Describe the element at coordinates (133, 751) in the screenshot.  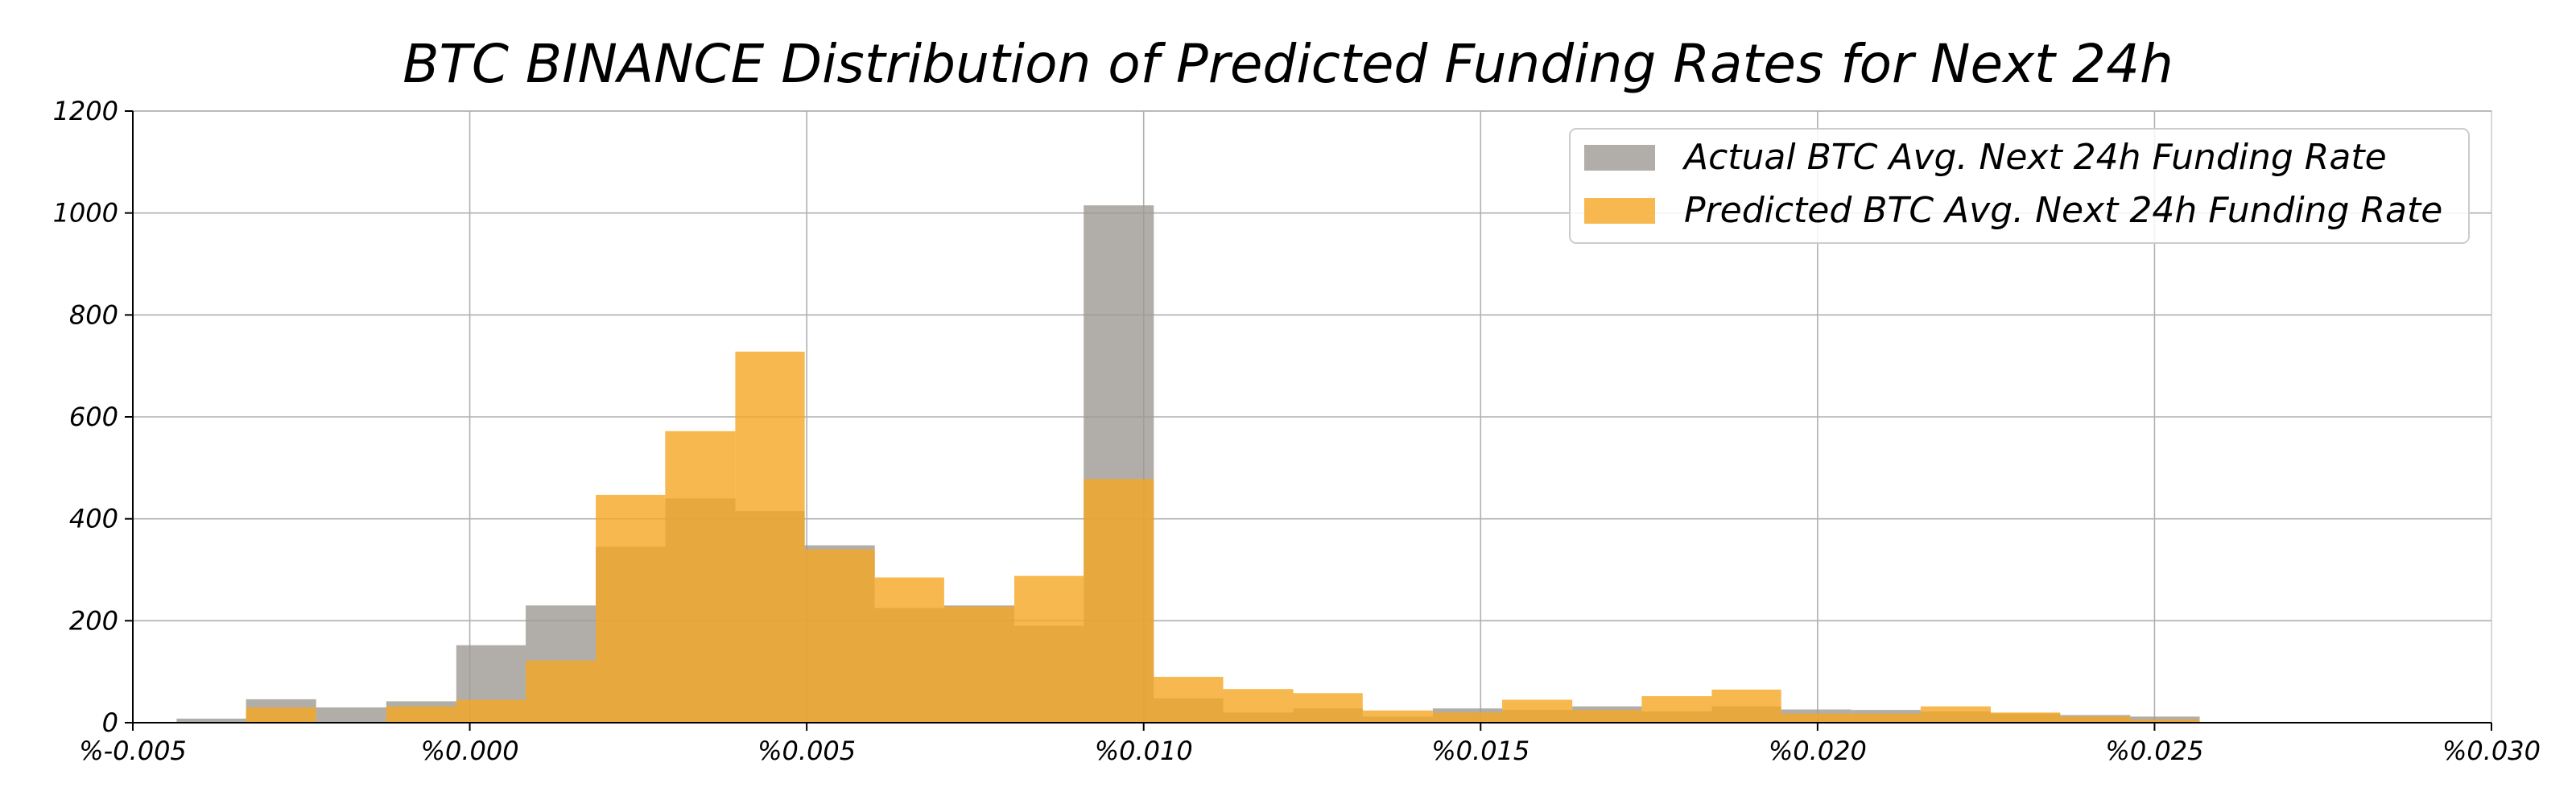
I see `x-tick-label: %-0.005` at that location.